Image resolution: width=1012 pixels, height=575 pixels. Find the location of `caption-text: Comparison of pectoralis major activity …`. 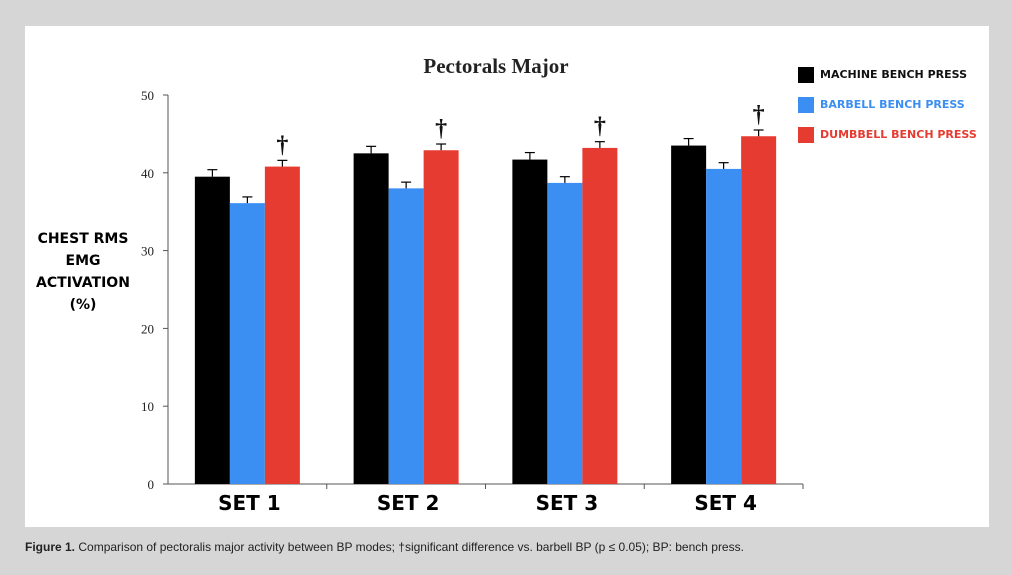

caption-text: Comparison of pectoralis major activity … is located at coordinates (411, 547).